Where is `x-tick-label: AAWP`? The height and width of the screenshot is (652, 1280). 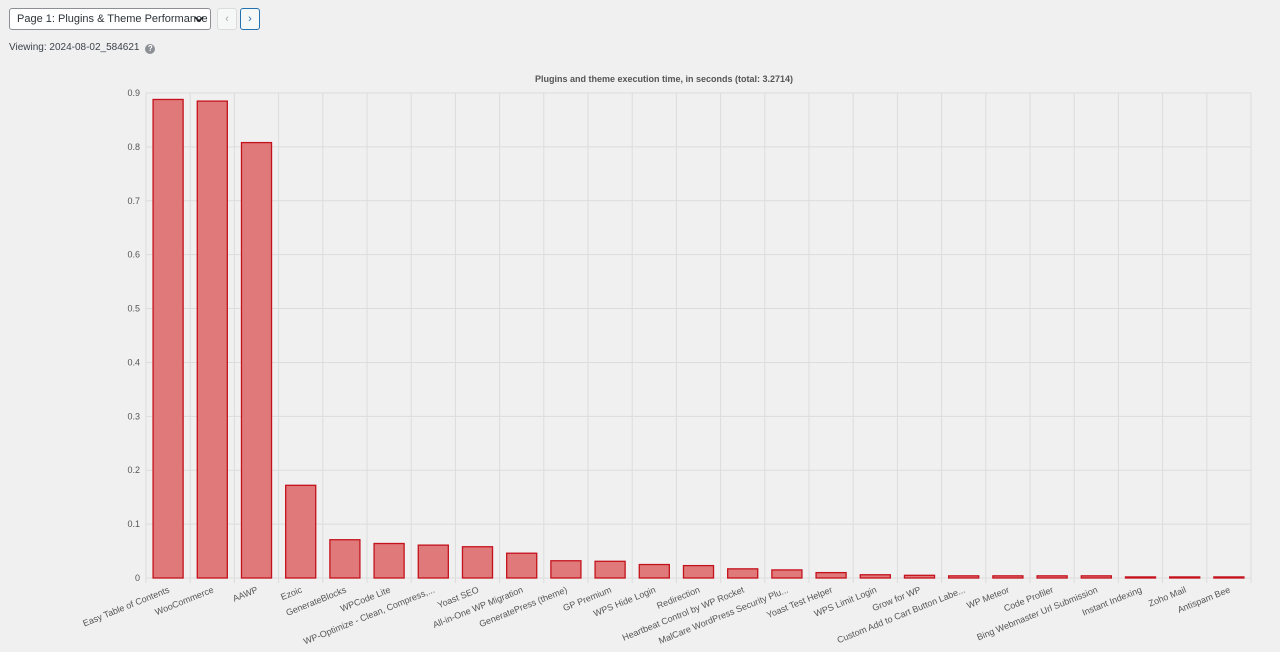
x-tick-label: AAWP is located at coordinates (245, 594).